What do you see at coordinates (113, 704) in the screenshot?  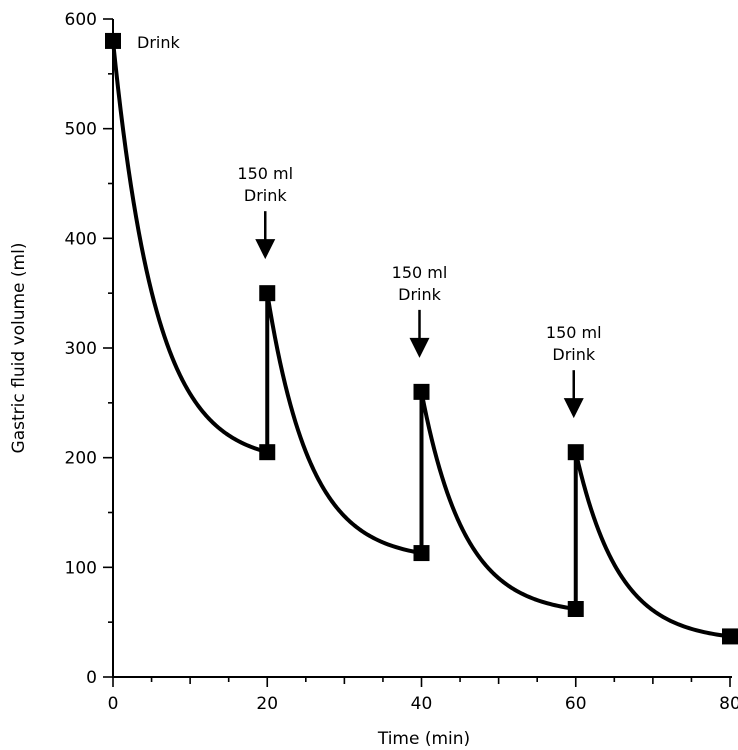 I see `x-tick-label: 0` at bounding box center [113, 704].